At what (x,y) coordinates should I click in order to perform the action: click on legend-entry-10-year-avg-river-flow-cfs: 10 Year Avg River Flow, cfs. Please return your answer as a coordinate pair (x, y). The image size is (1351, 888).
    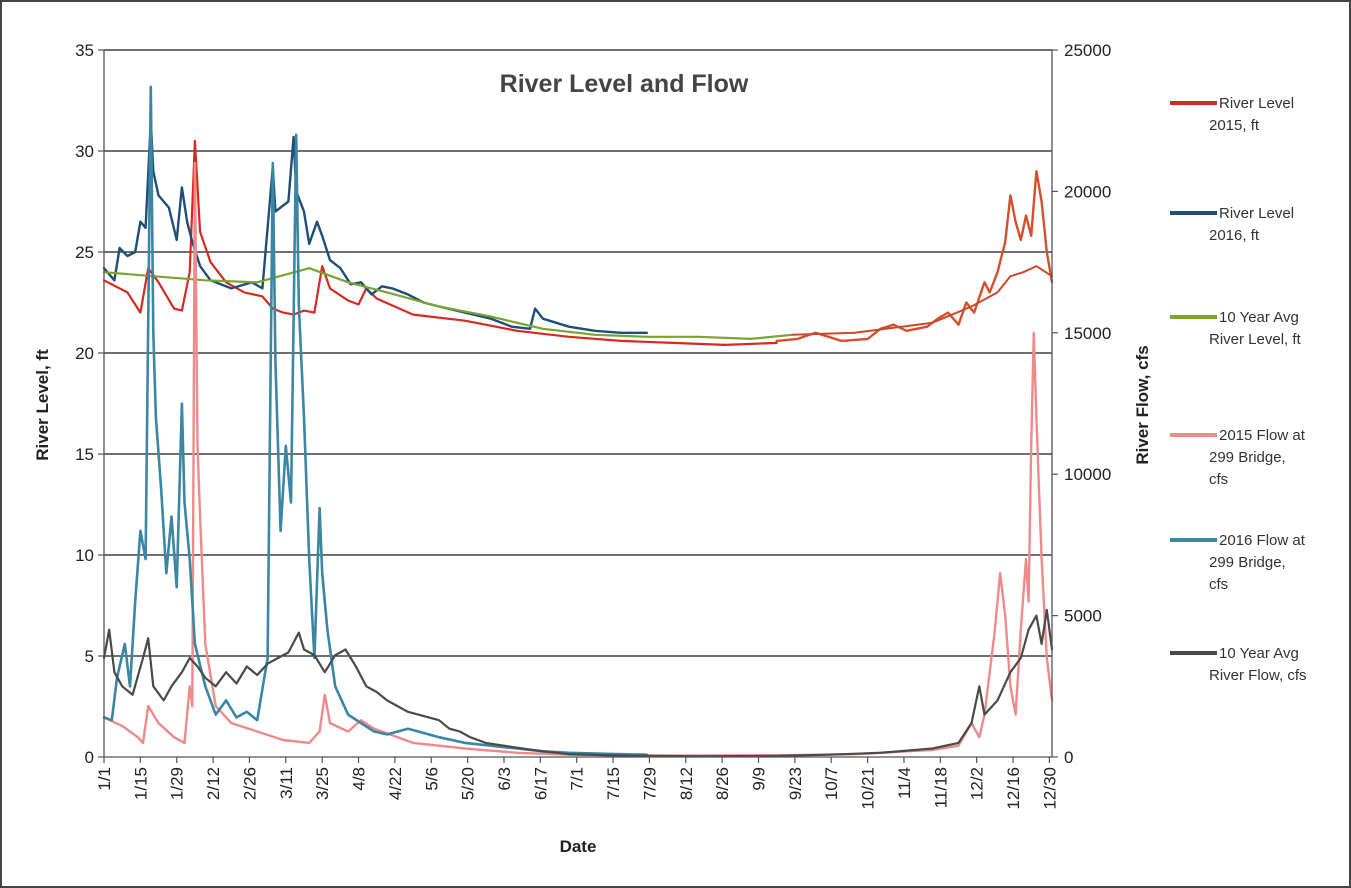
    Looking at the image, I should click on (1258, 664).